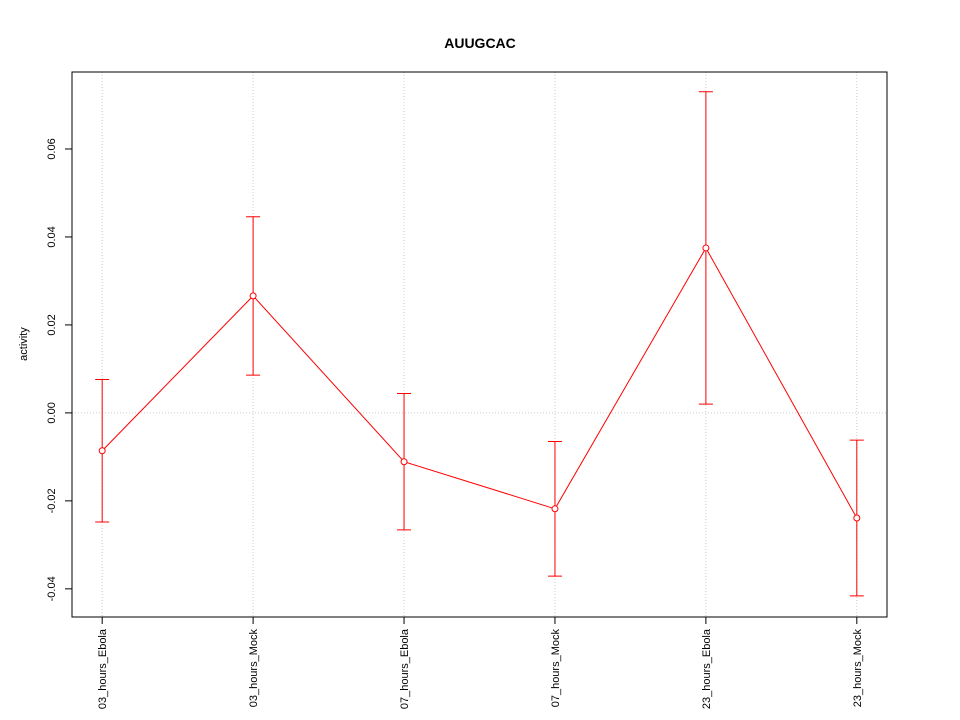  Describe the element at coordinates (707, 668) in the screenshot. I see `x-tick-label: 23_hours_Ebola` at that location.